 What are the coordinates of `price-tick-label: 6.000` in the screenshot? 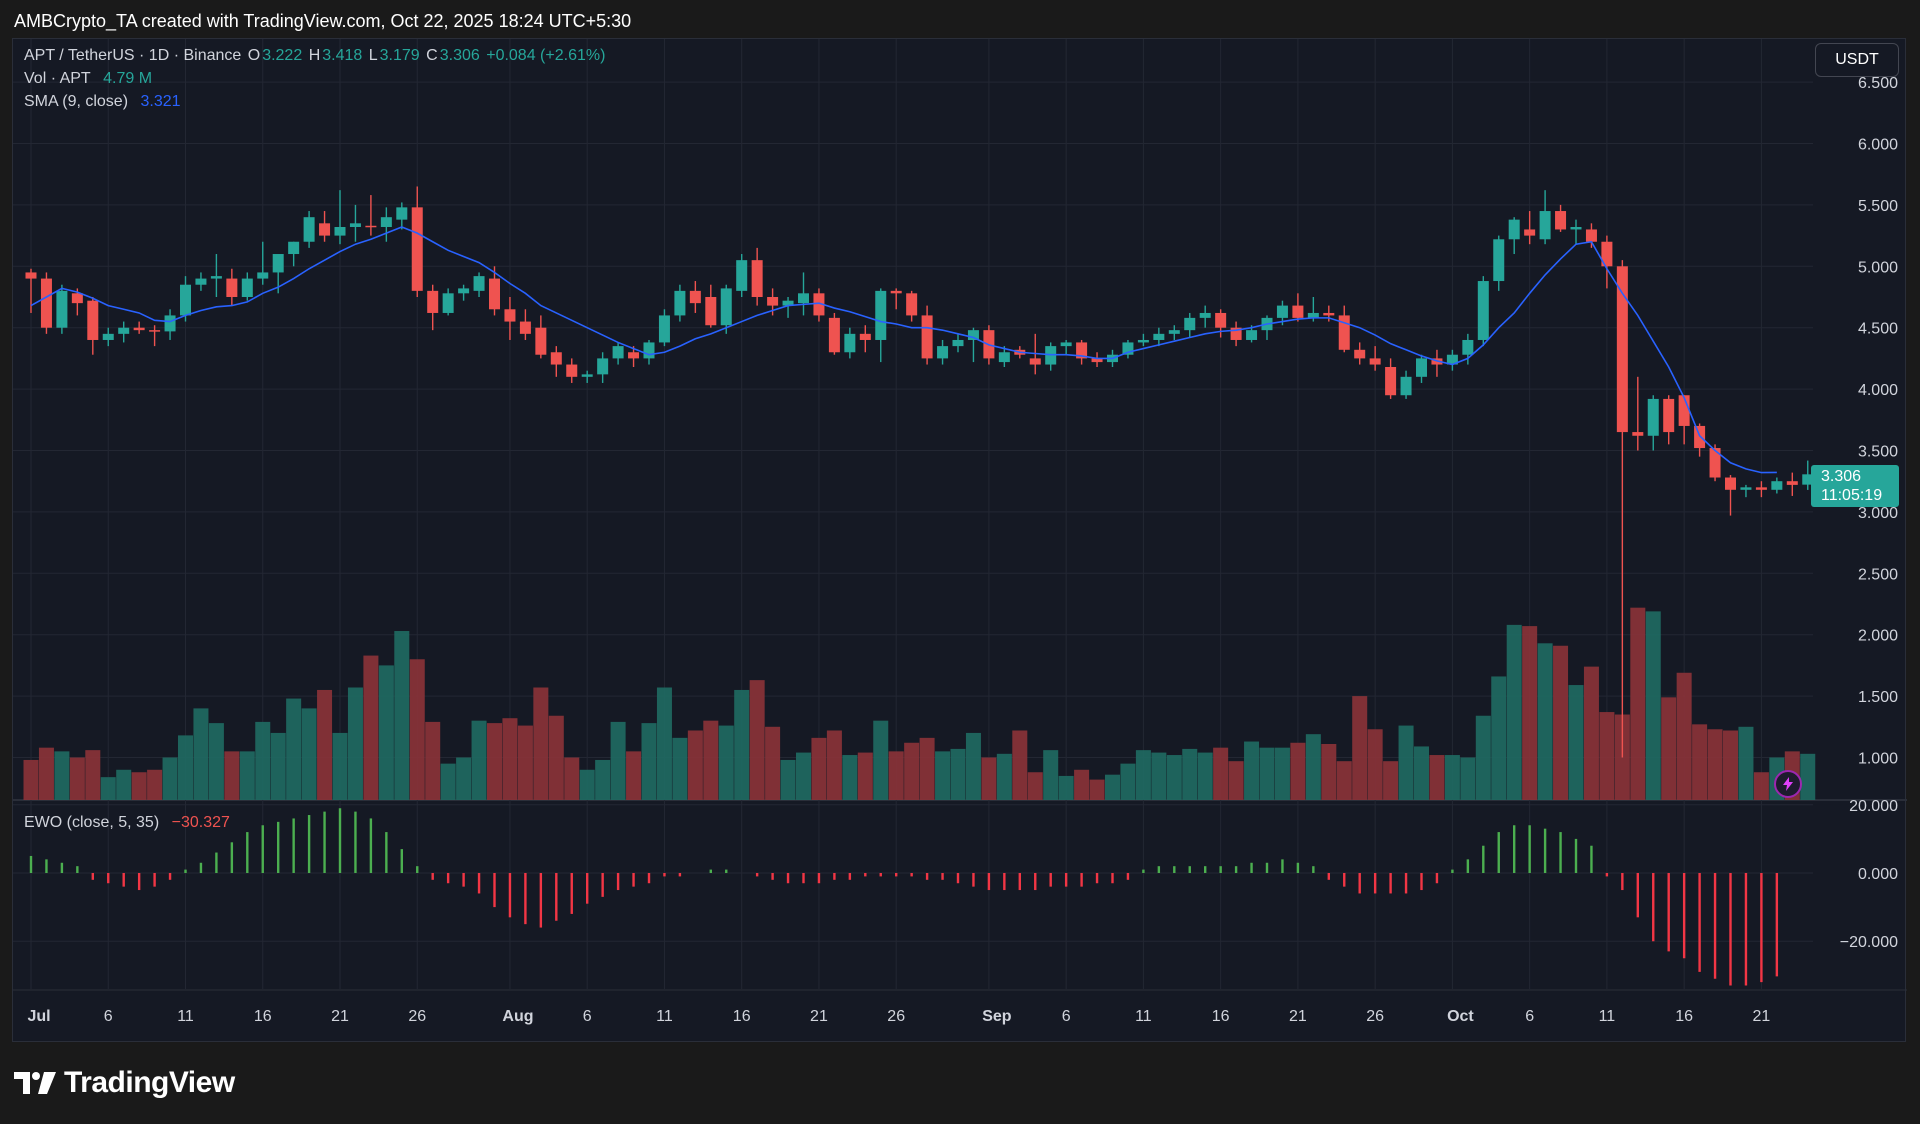 It's located at (1878, 145).